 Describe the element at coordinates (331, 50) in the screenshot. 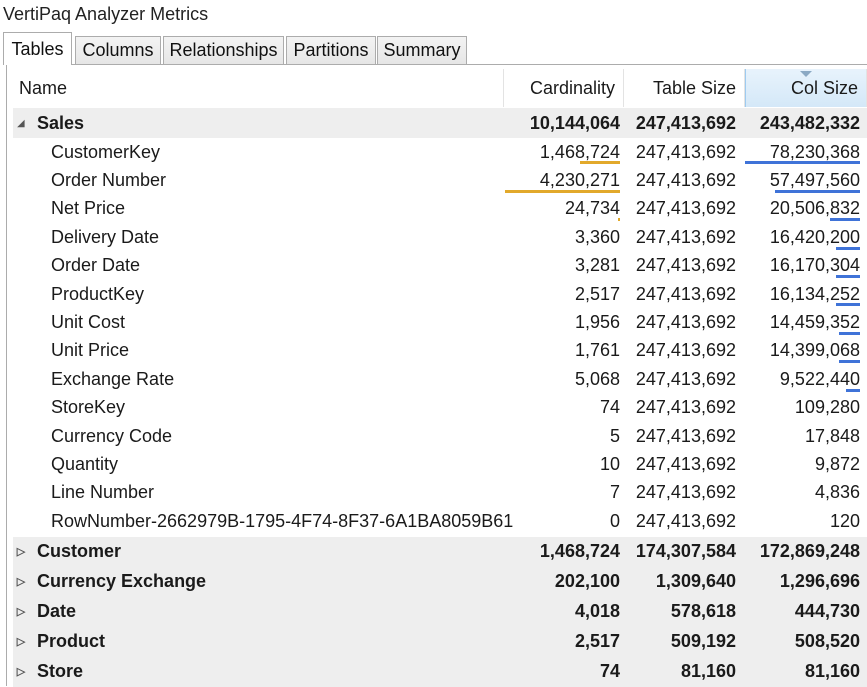

I see `tab-partitions: Partitions` at that location.